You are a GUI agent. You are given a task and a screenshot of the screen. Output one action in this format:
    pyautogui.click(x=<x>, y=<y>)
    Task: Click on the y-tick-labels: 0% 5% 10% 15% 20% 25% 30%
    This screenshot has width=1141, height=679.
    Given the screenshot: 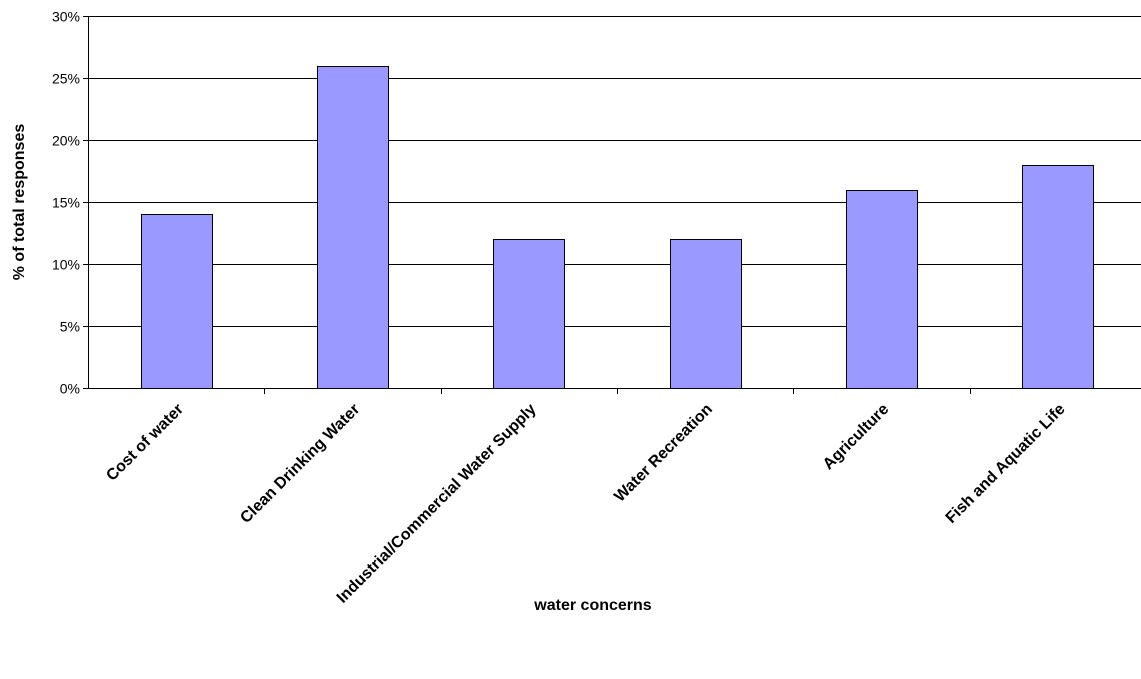 What is the action you would take?
    pyautogui.click(x=66, y=203)
    